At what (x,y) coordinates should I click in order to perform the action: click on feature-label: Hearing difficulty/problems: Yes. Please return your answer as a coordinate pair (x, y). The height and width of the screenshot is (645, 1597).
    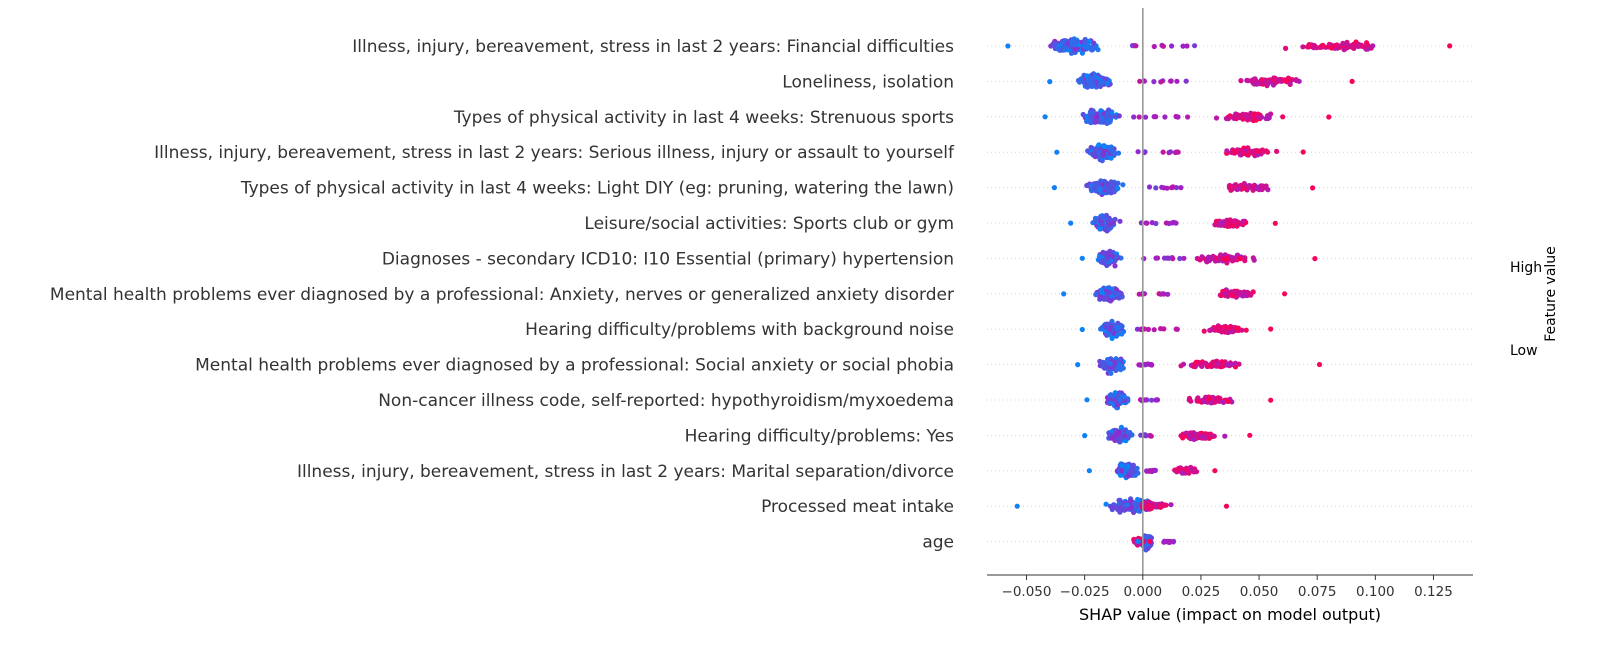
    Looking at the image, I should click on (820, 436).